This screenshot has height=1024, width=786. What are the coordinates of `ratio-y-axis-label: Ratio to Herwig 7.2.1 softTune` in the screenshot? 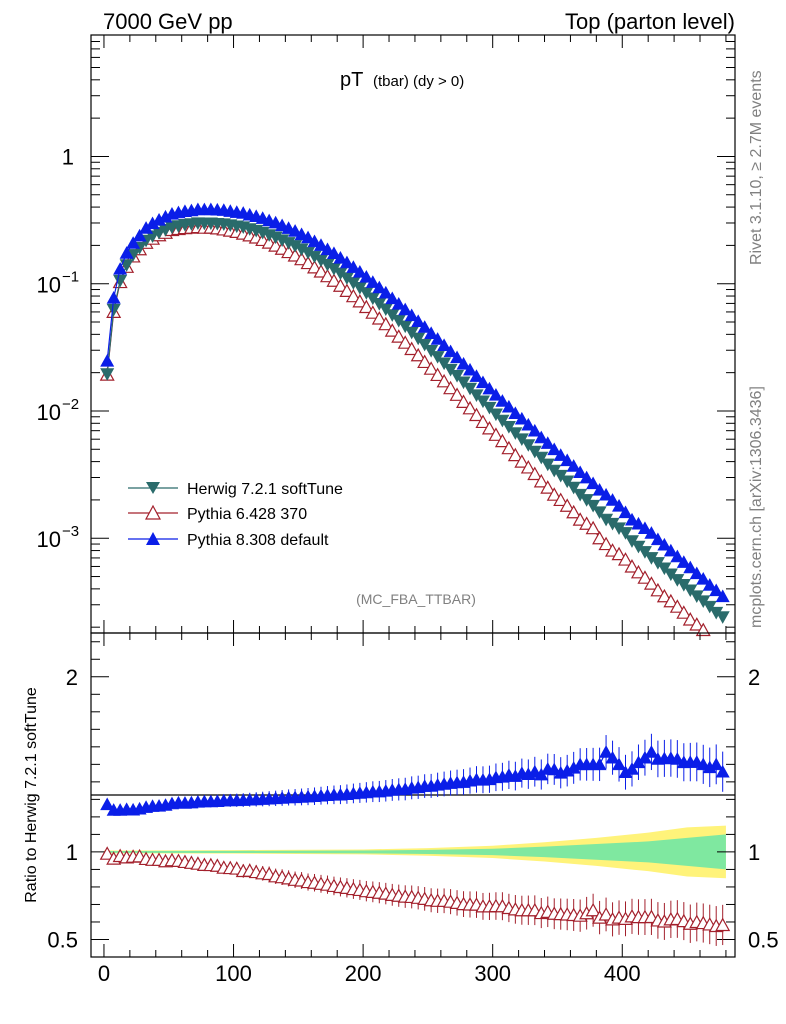 It's located at (31, 795).